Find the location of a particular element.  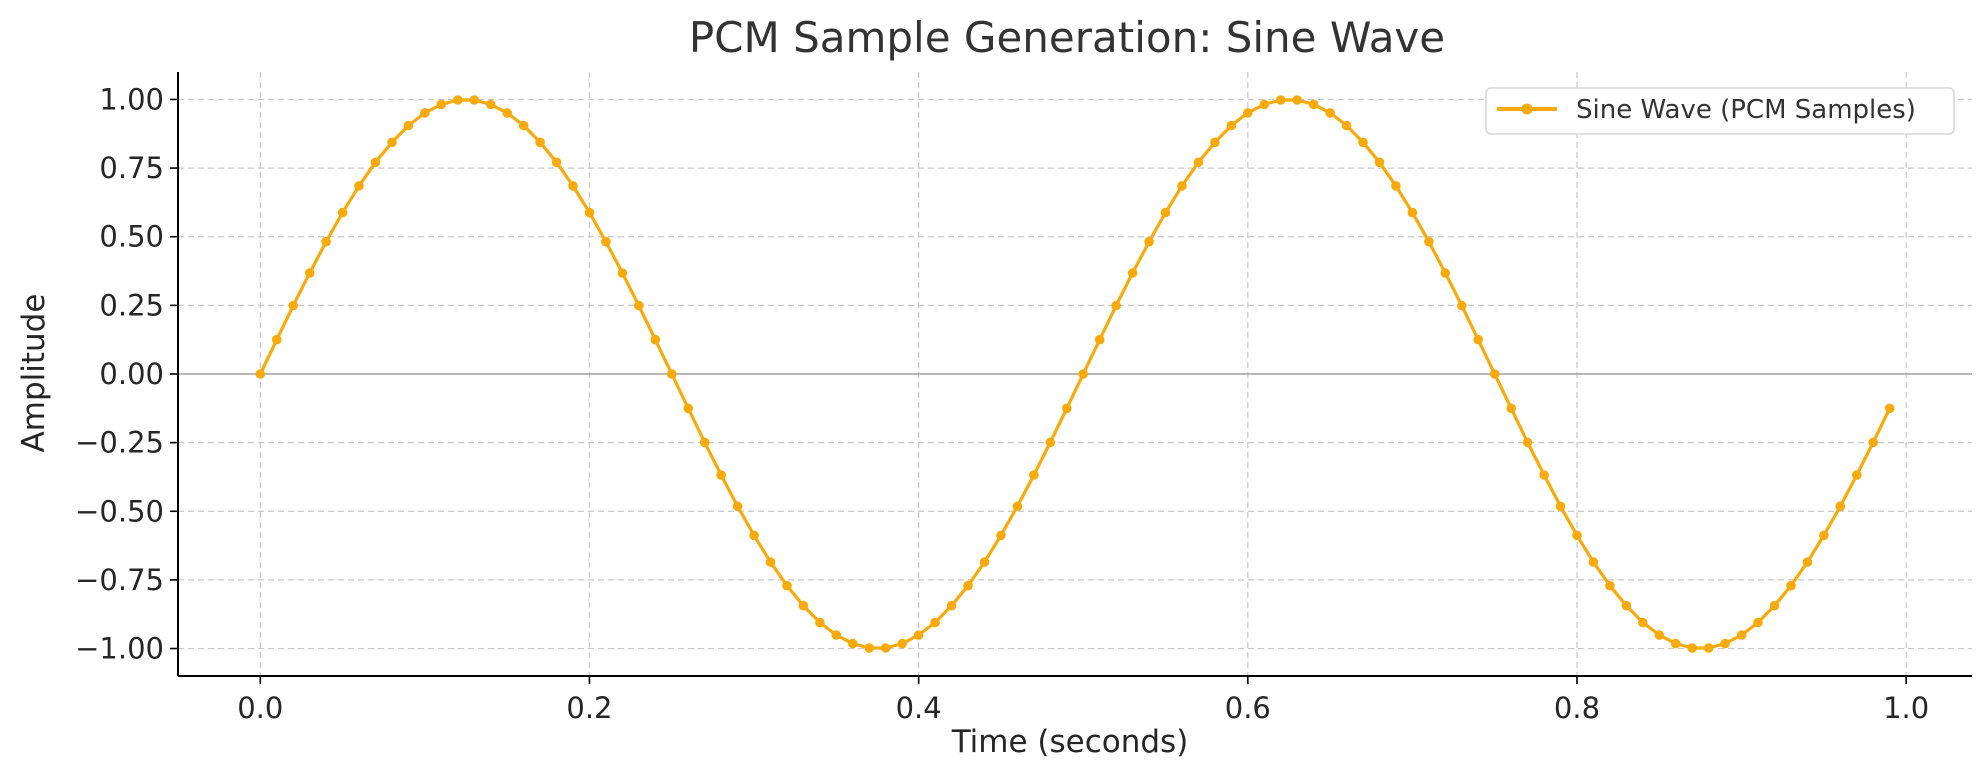

y-tick-label: −0.50 is located at coordinates (119, 511).